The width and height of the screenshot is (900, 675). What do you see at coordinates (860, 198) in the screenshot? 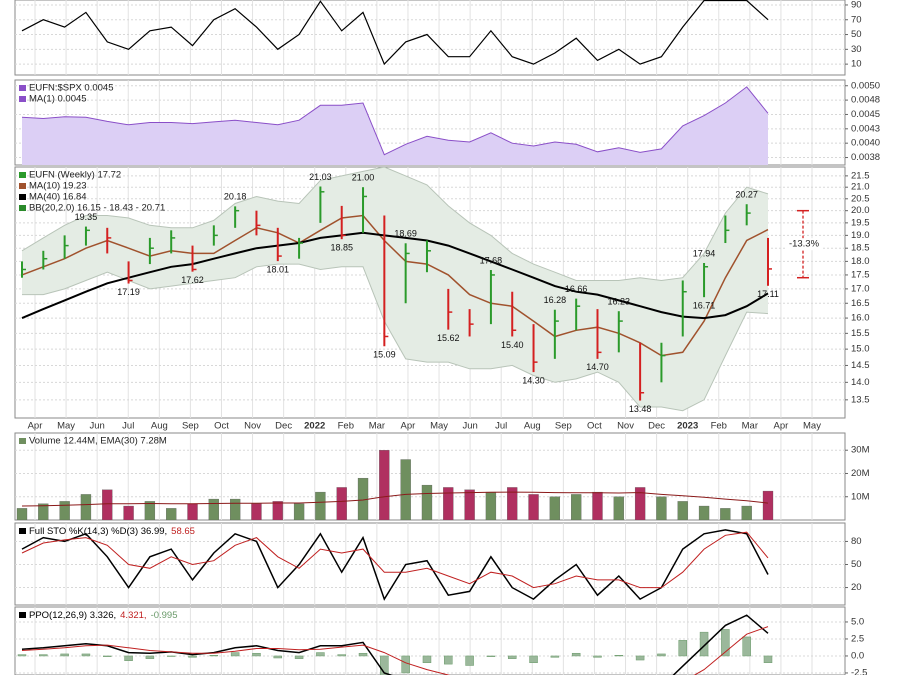
I see `y-tick-label: 20.5` at bounding box center [860, 198].